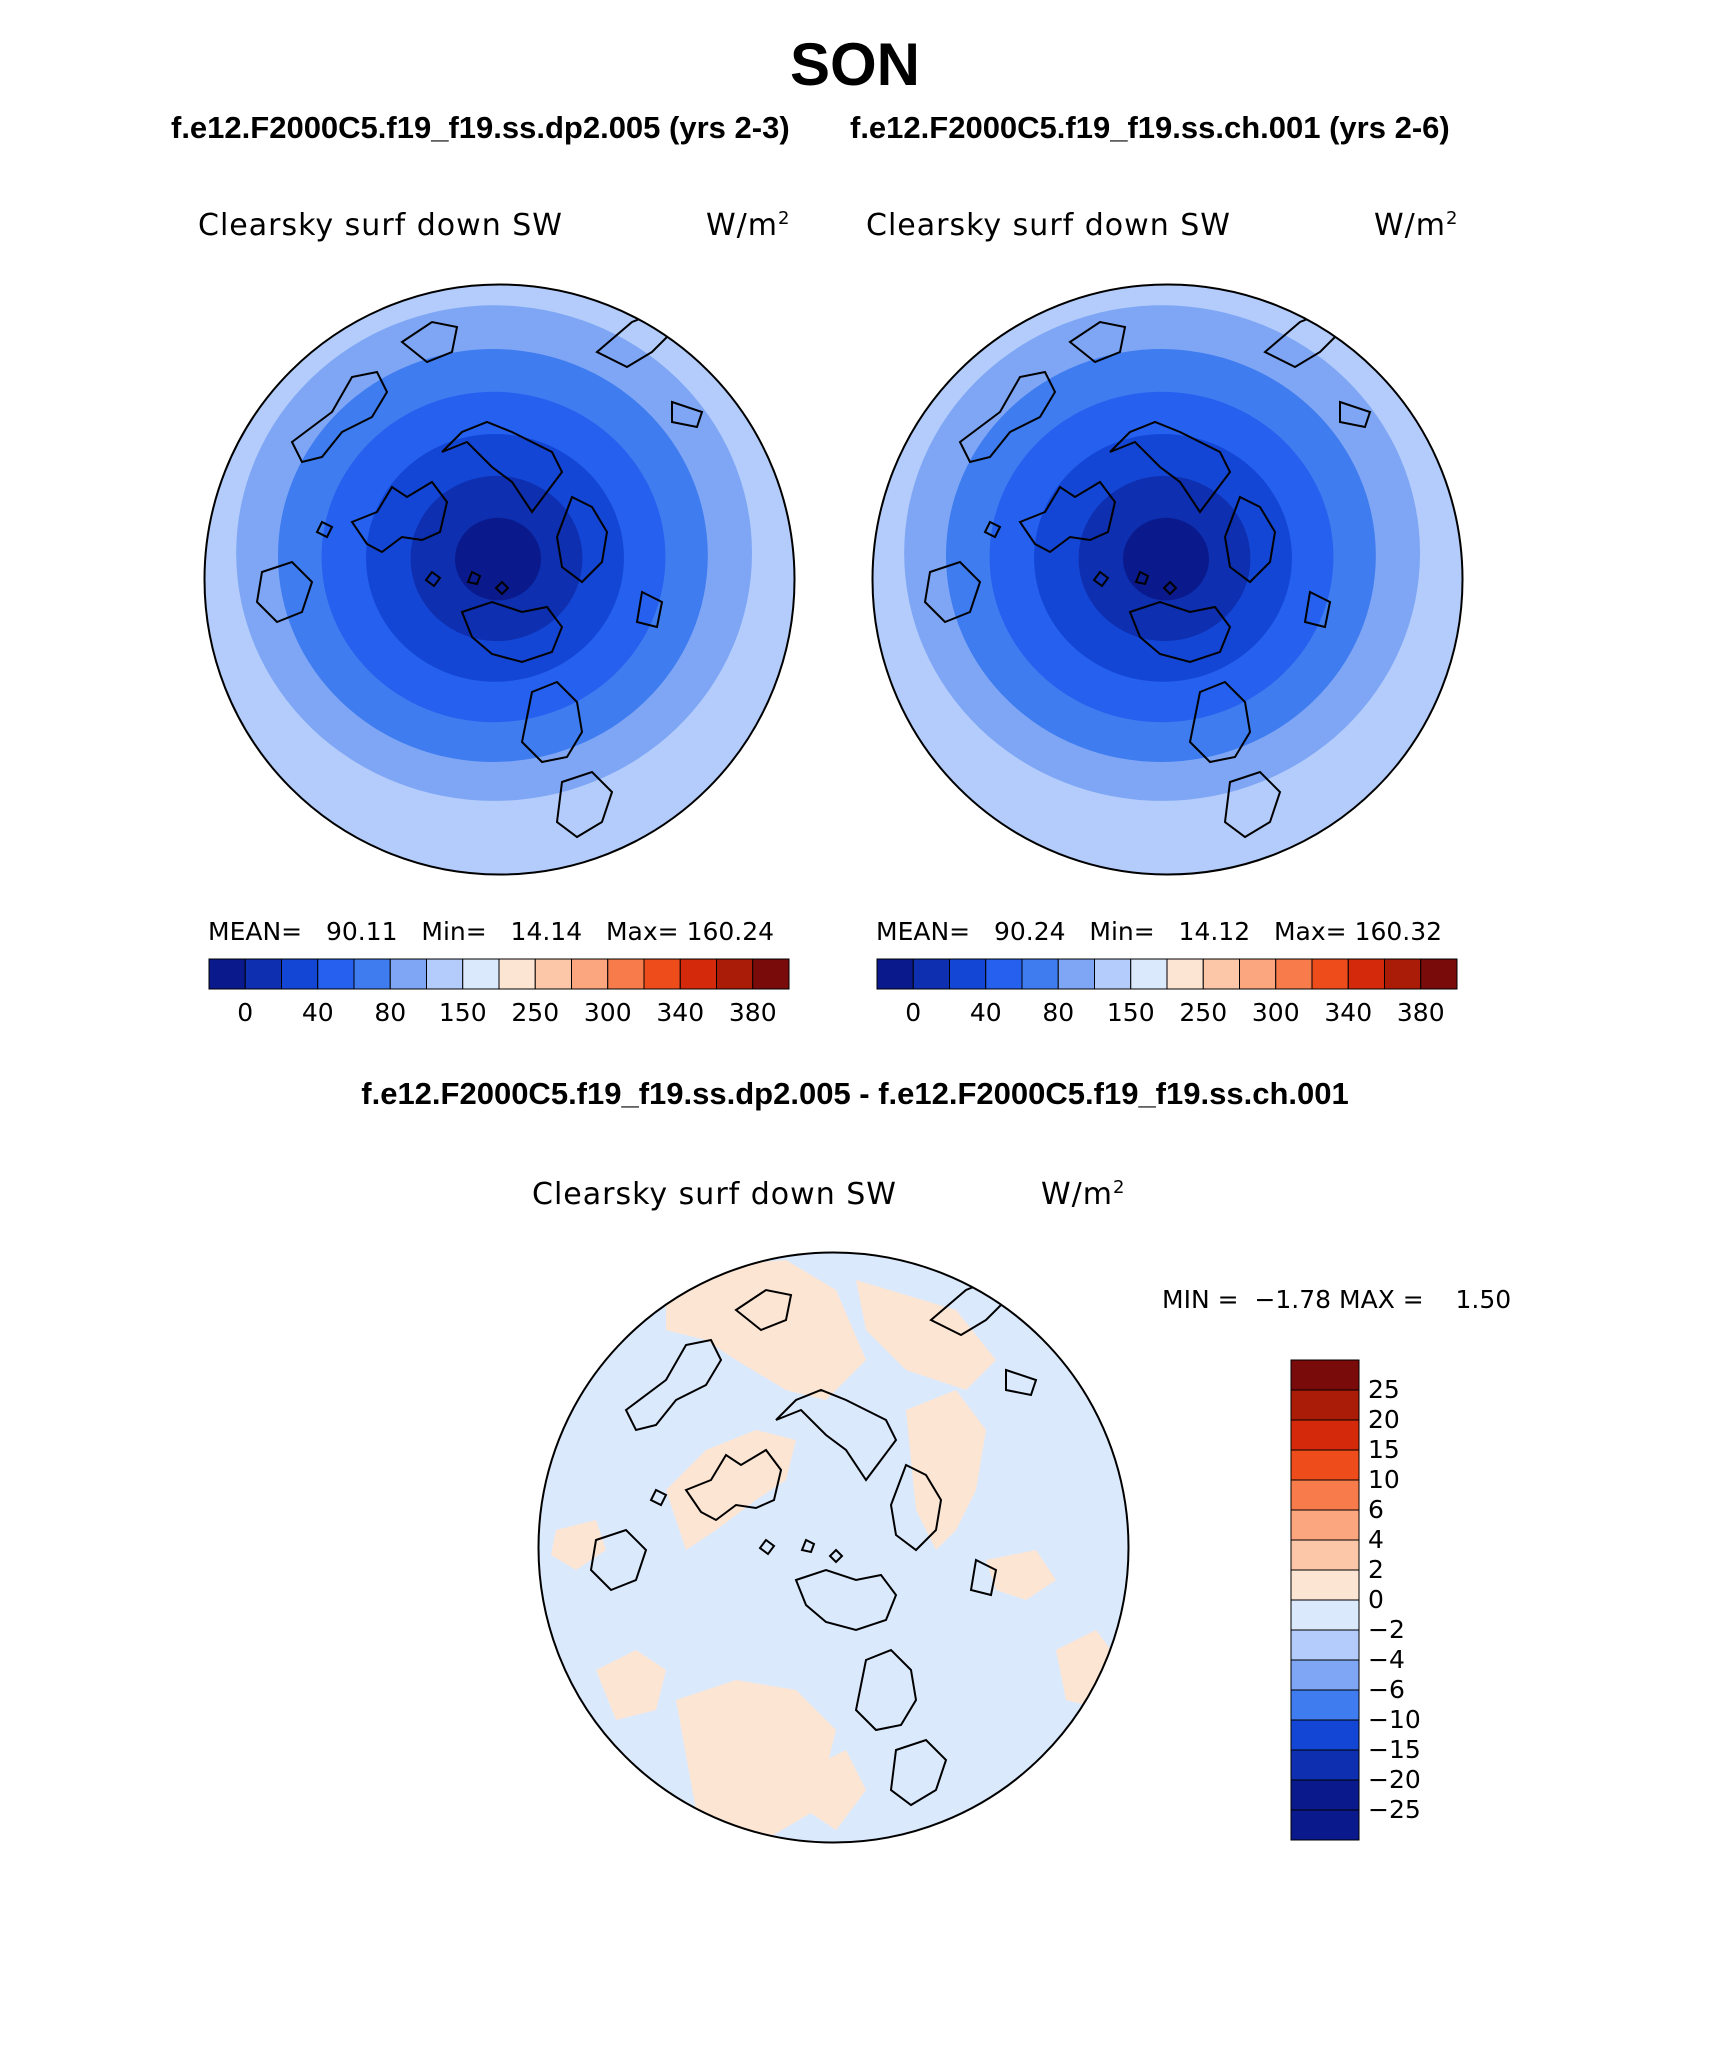 This screenshot has height=2061, width=1710. Describe the element at coordinates (1394, 1749) in the screenshot. I see `colorbar-tick-label: −15` at that location.